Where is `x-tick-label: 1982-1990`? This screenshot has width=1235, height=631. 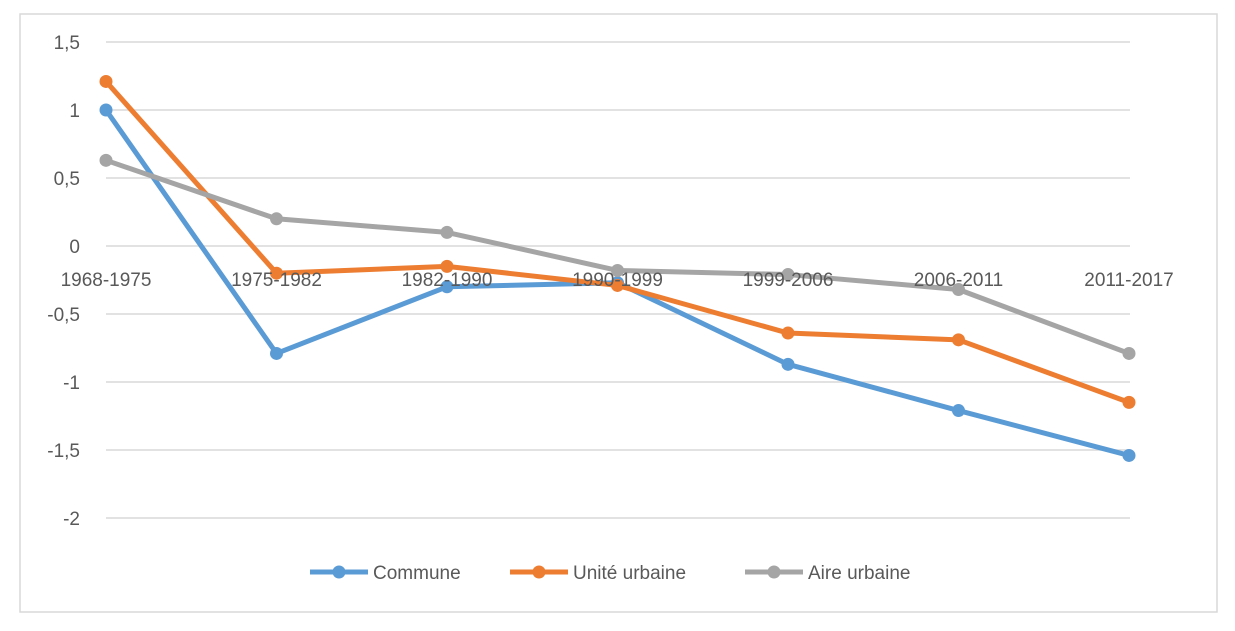
x-tick-label: 1982-1990 is located at coordinates (447, 280).